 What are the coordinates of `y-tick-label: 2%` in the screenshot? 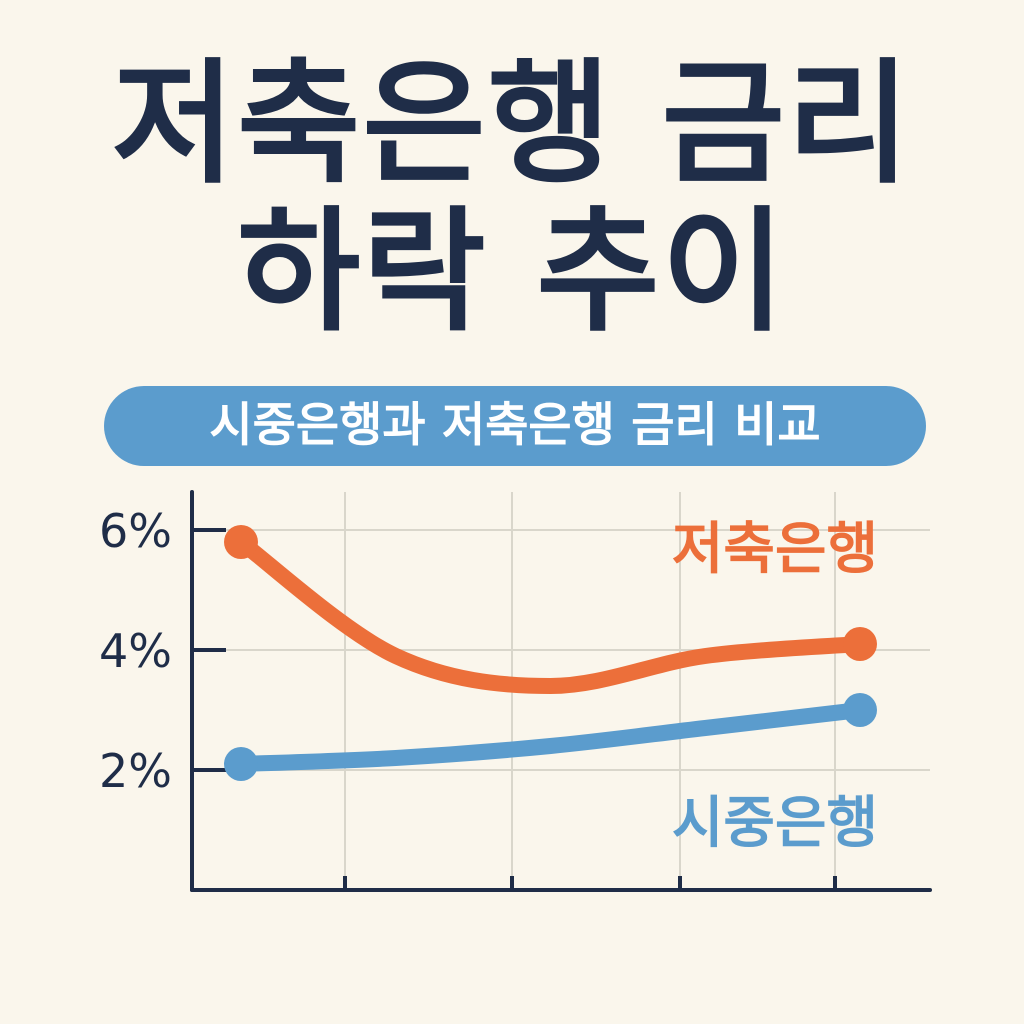 It's located at (135, 771).